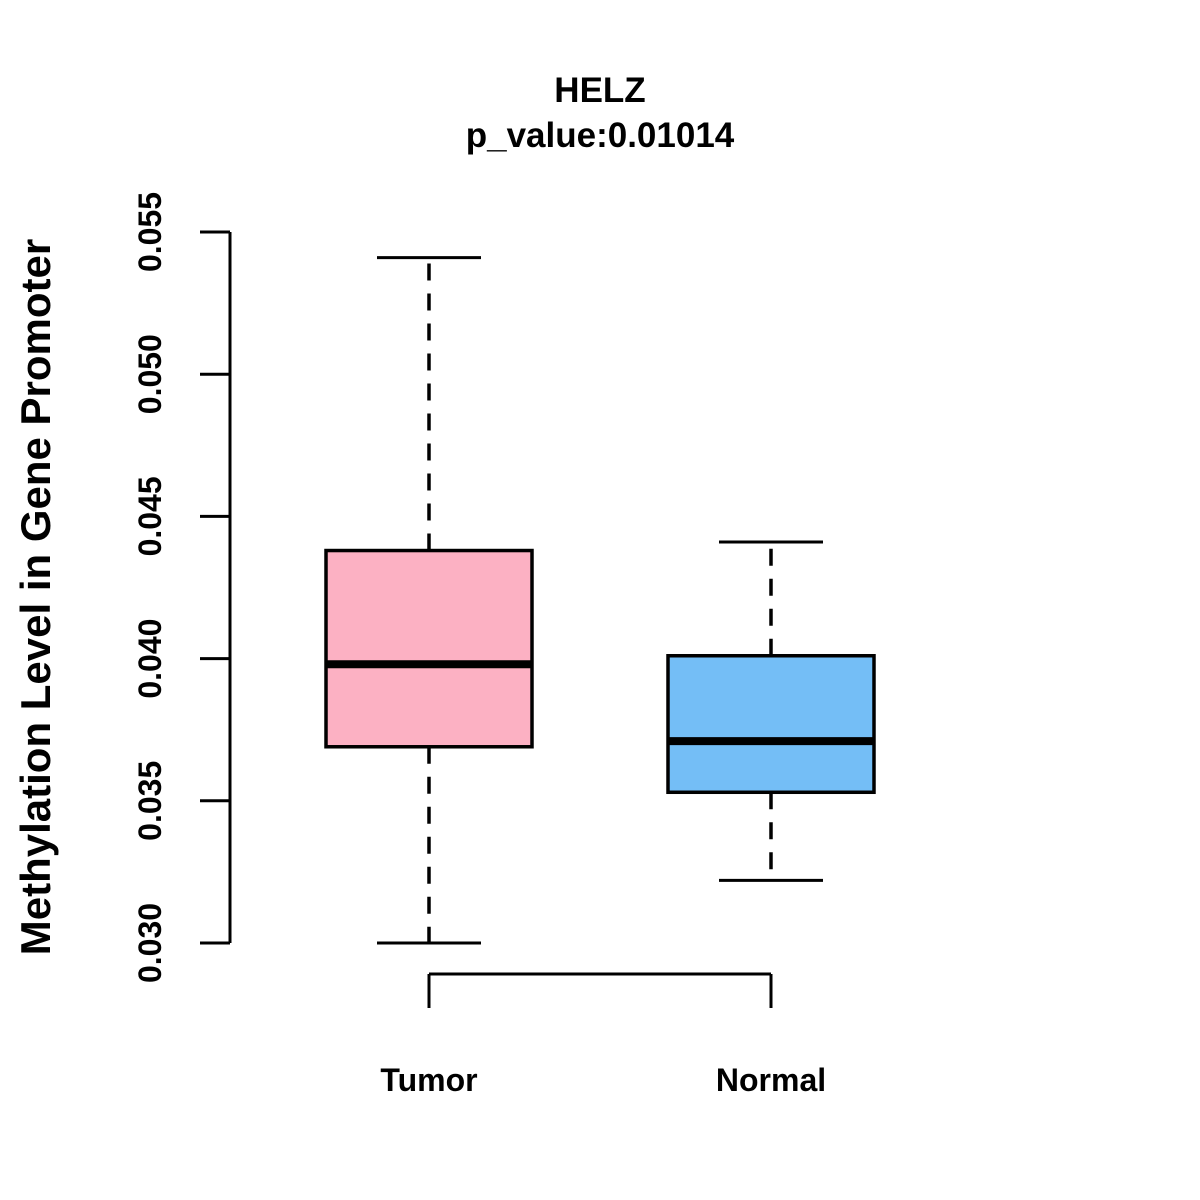 The image size is (1200, 1200). I want to click on y-axis-tick-label: 0.045, so click(150, 516).